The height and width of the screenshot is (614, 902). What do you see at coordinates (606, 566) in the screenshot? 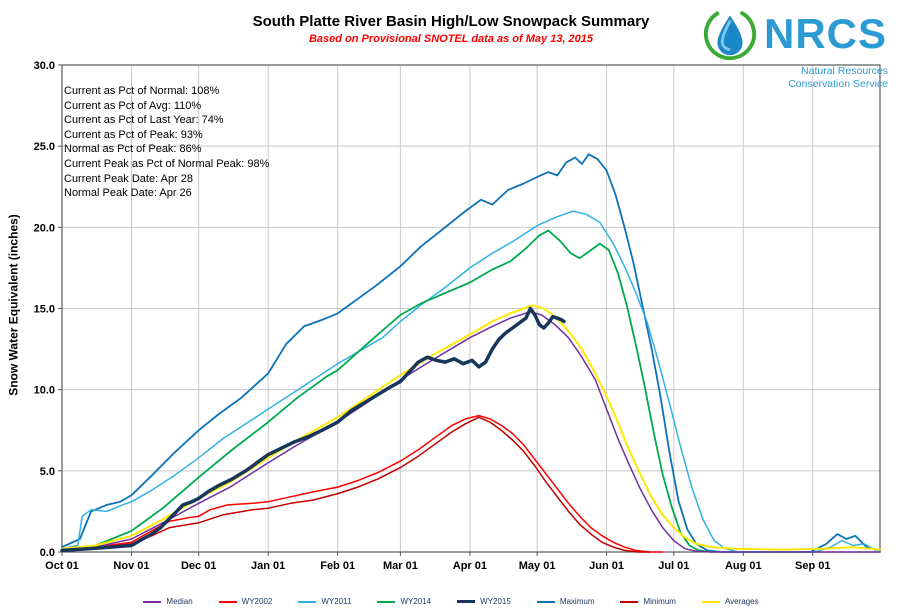
I see `x-tick-label: Jun 01` at bounding box center [606, 566].